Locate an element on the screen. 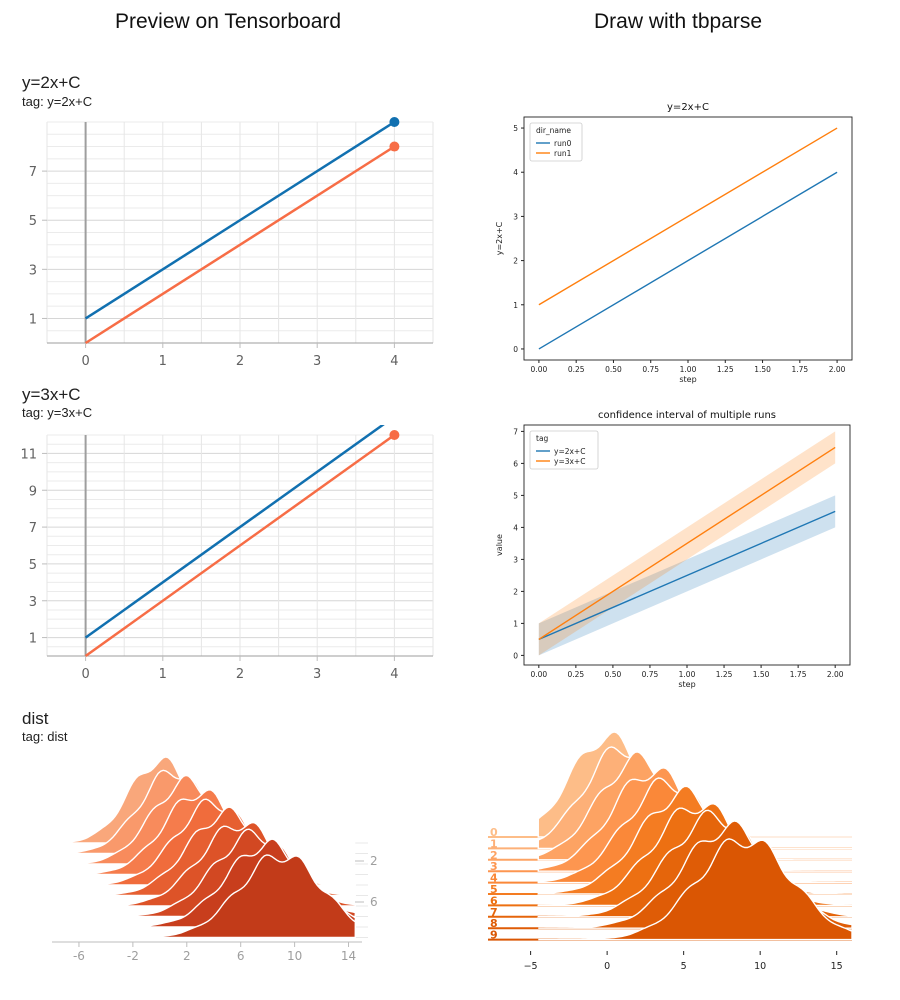 The height and width of the screenshot is (1000, 900). tb-chart2-title: y=3x+C is located at coordinates (51, 394).